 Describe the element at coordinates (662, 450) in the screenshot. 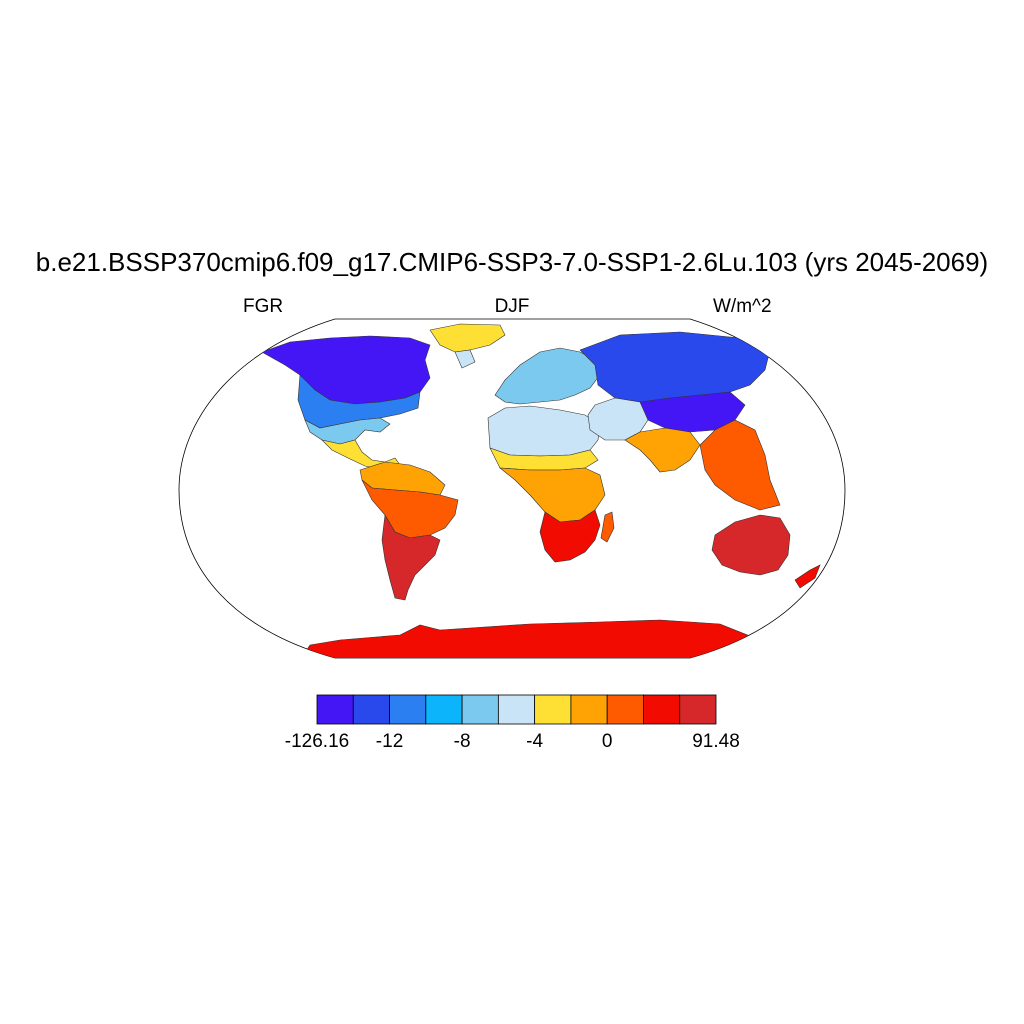

I see `region-india` at that location.